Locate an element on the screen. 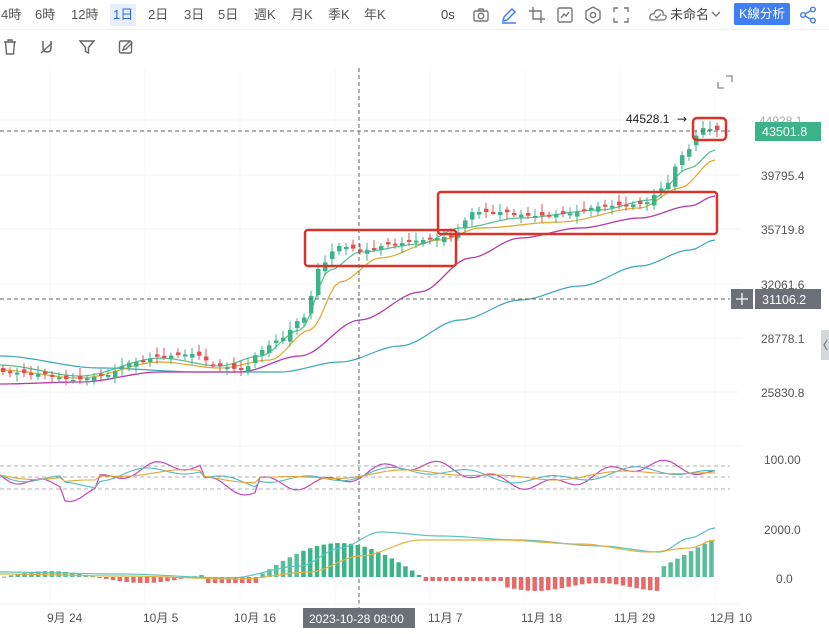 Image resolution: width=829 pixels, height=634 pixels. cloud-icon is located at coordinates (658, 15).